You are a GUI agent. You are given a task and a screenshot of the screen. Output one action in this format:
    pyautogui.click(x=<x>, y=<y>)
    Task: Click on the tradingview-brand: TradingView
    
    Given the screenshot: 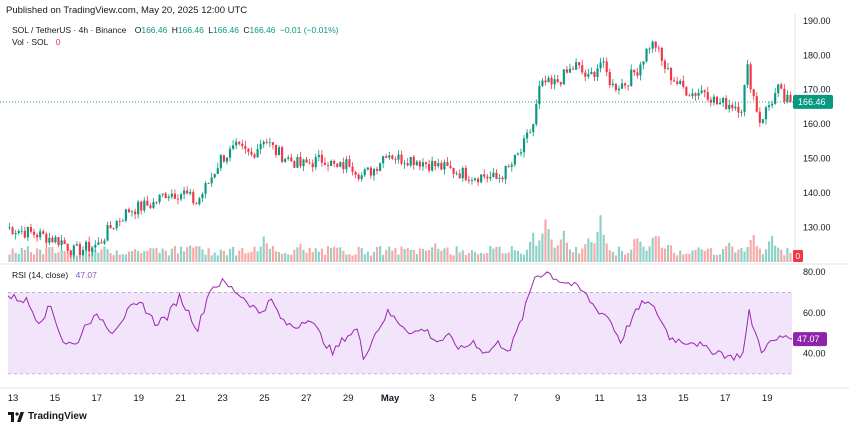 What is the action you would take?
    pyautogui.click(x=47, y=416)
    